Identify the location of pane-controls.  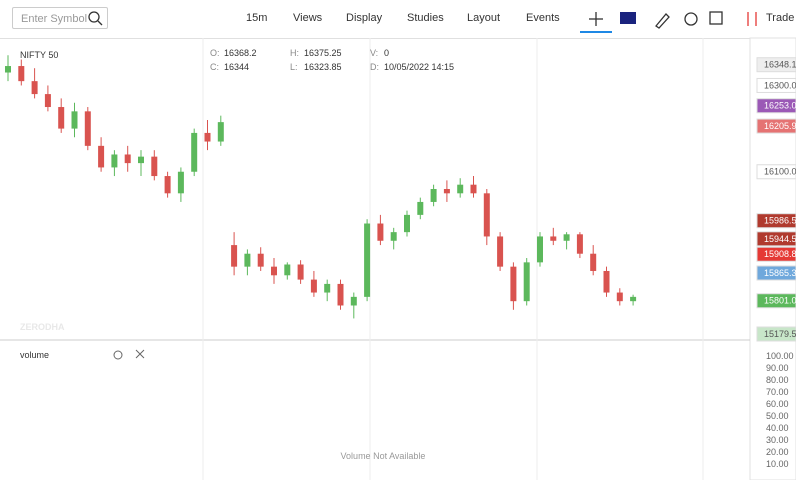
(129, 354).